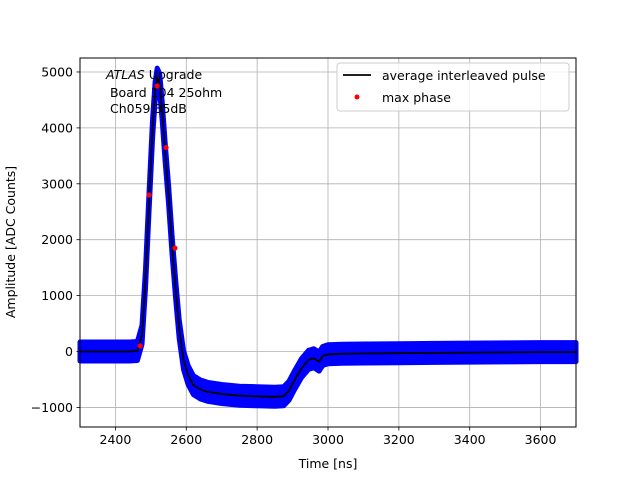 The height and width of the screenshot is (480, 640). I want to click on y-tick-label: 2000, so click(57, 239).